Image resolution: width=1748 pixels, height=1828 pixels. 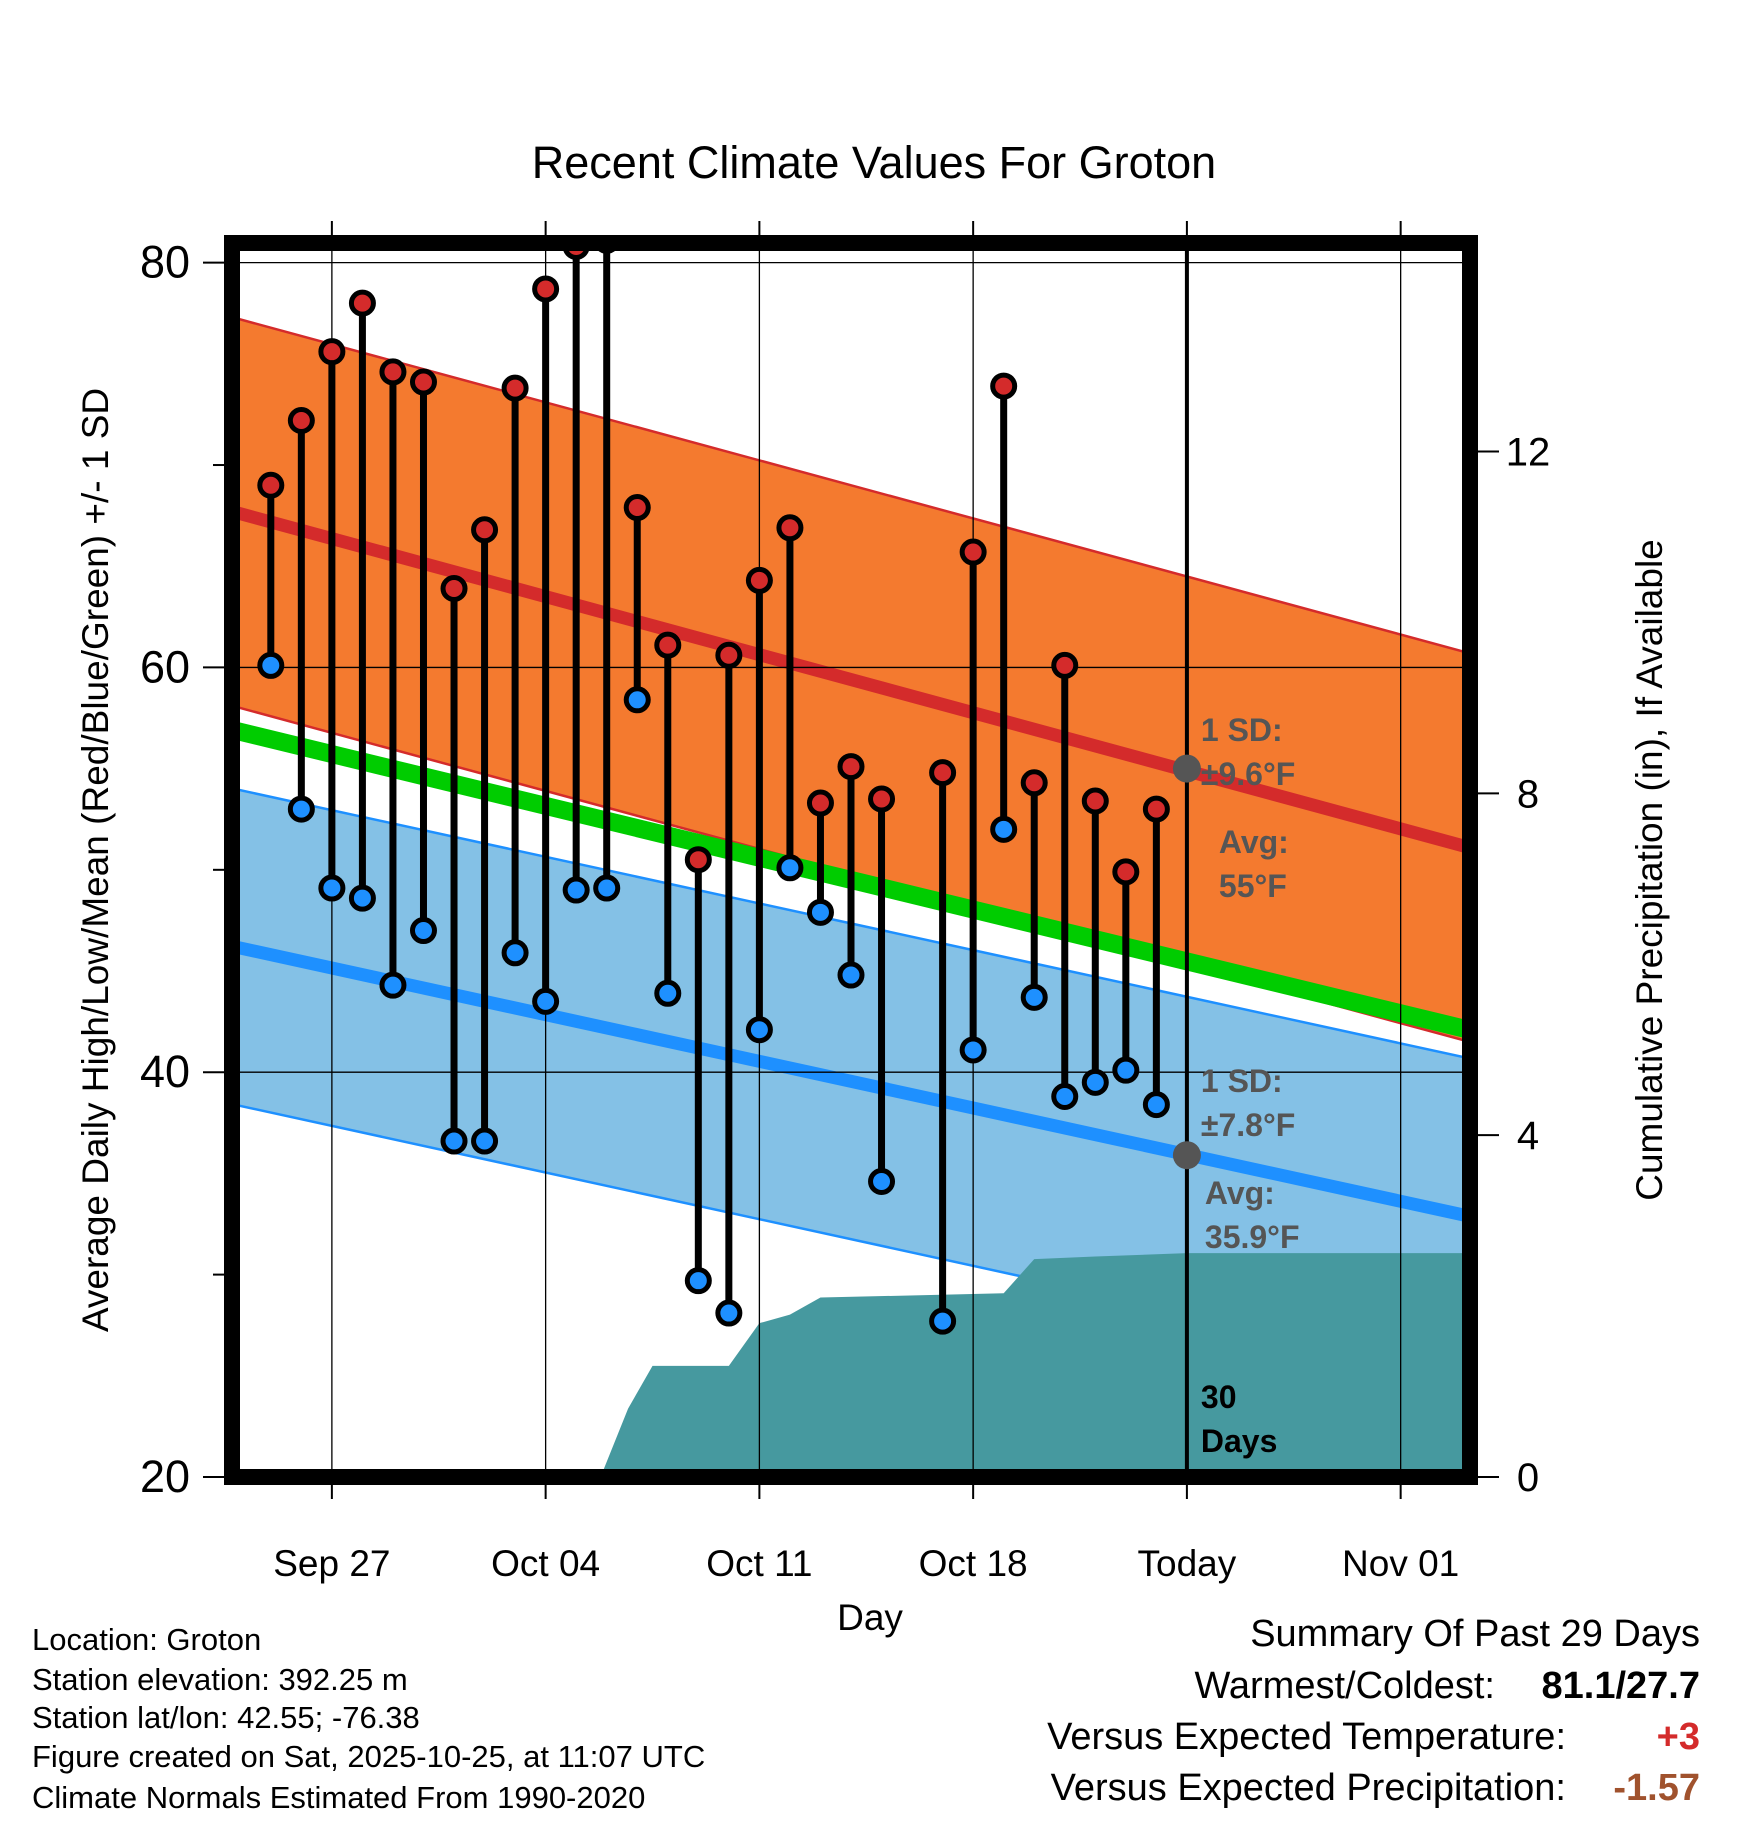 I want to click on y-tick-label-right: 8, so click(x=1528, y=794).